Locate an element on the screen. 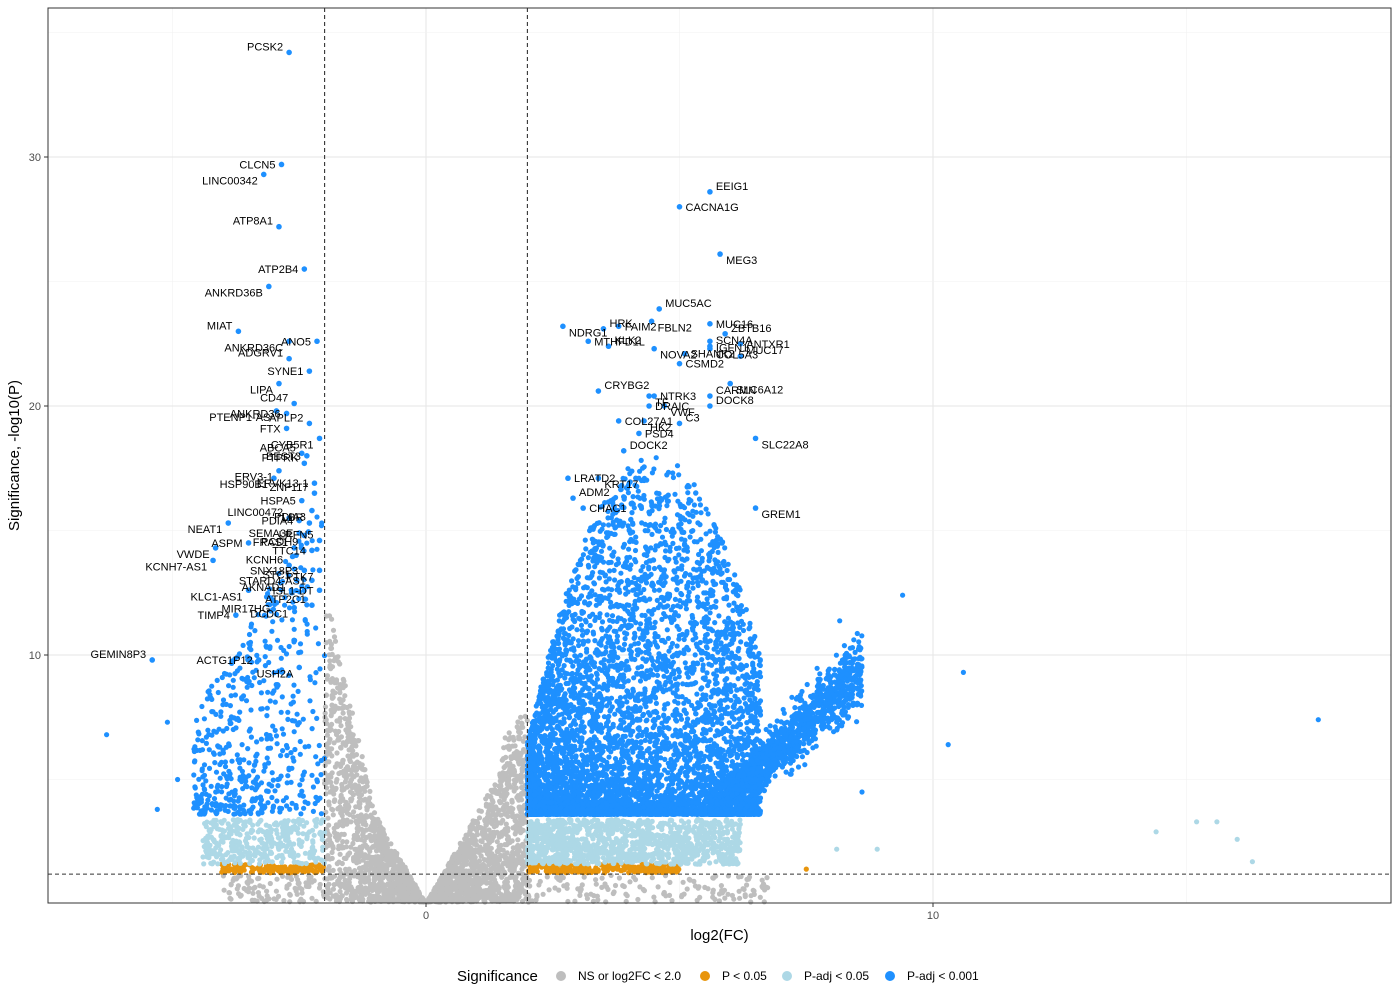 Image resolution: width=1400 pixels, height=1000 pixels. padj001-point is located at coordinates (633, 497).